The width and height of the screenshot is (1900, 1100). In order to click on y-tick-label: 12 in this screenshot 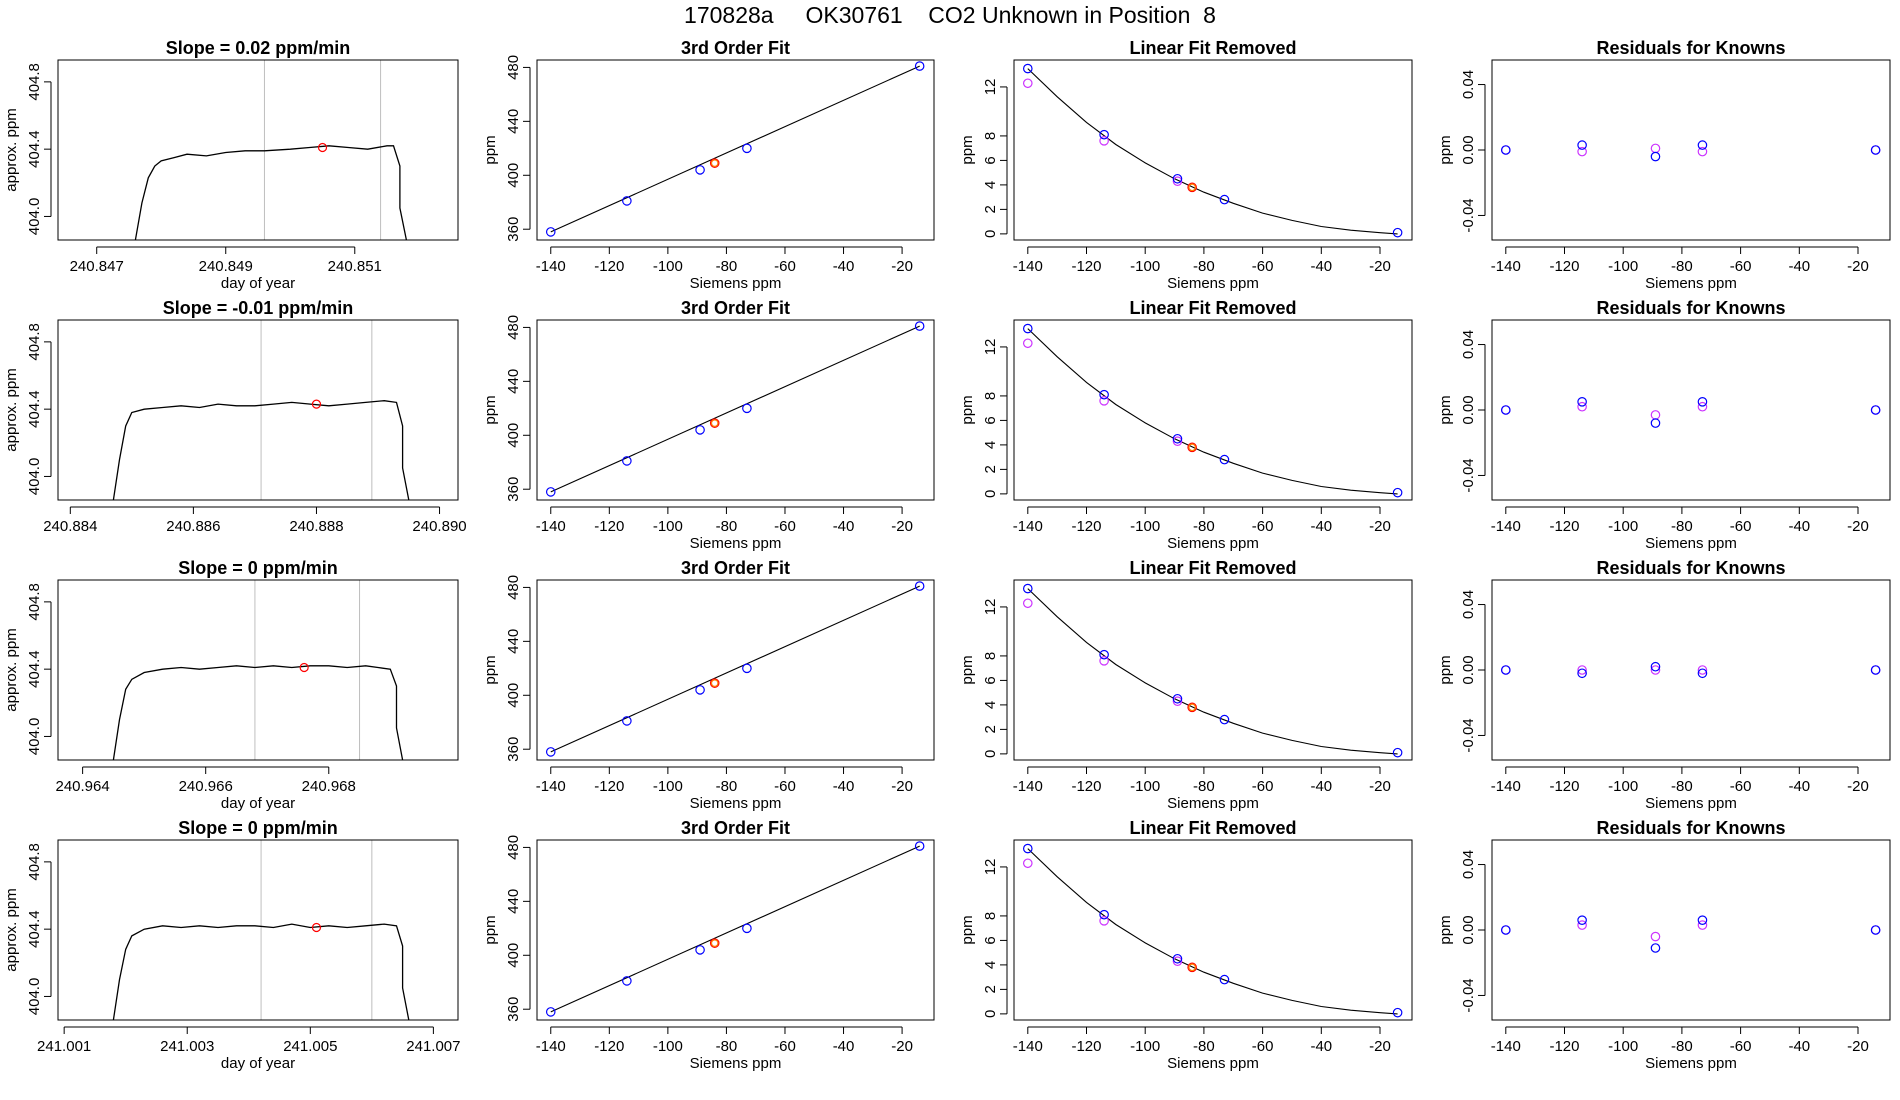, I will do `click(990, 867)`.